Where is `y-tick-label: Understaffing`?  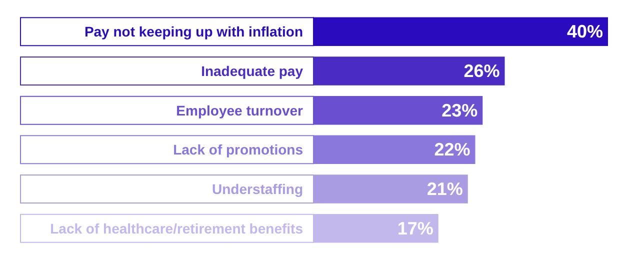 y-tick-label: Understaffing is located at coordinates (257, 189).